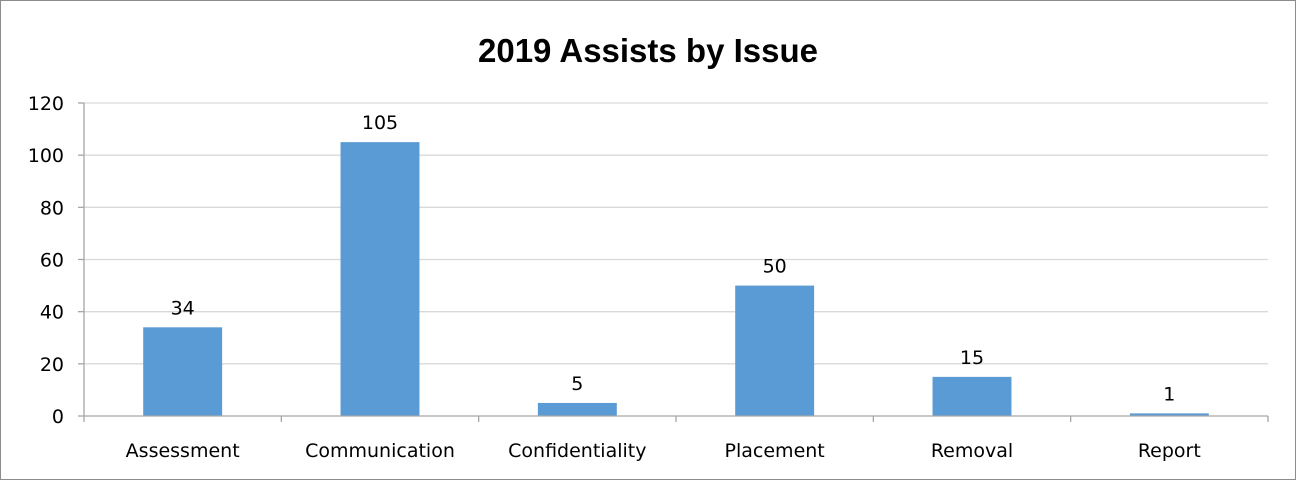 The width and height of the screenshot is (1296, 480). What do you see at coordinates (58, 417) in the screenshot?
I see `y-tick-label: 0` at bounding box center [58, 417].